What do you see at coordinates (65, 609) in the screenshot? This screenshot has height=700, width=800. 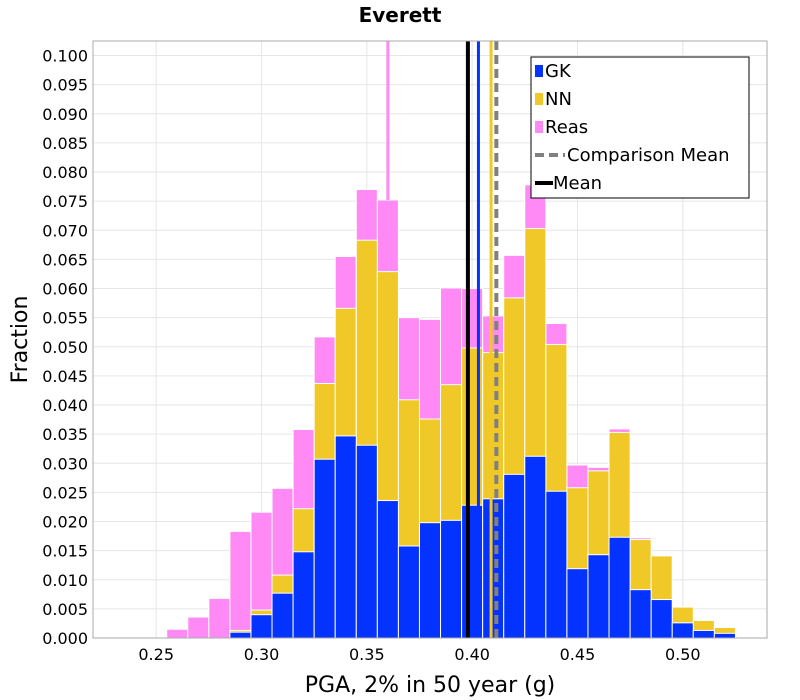 I see `y-tick-label: 0.005` at bounding box center [65, 609].